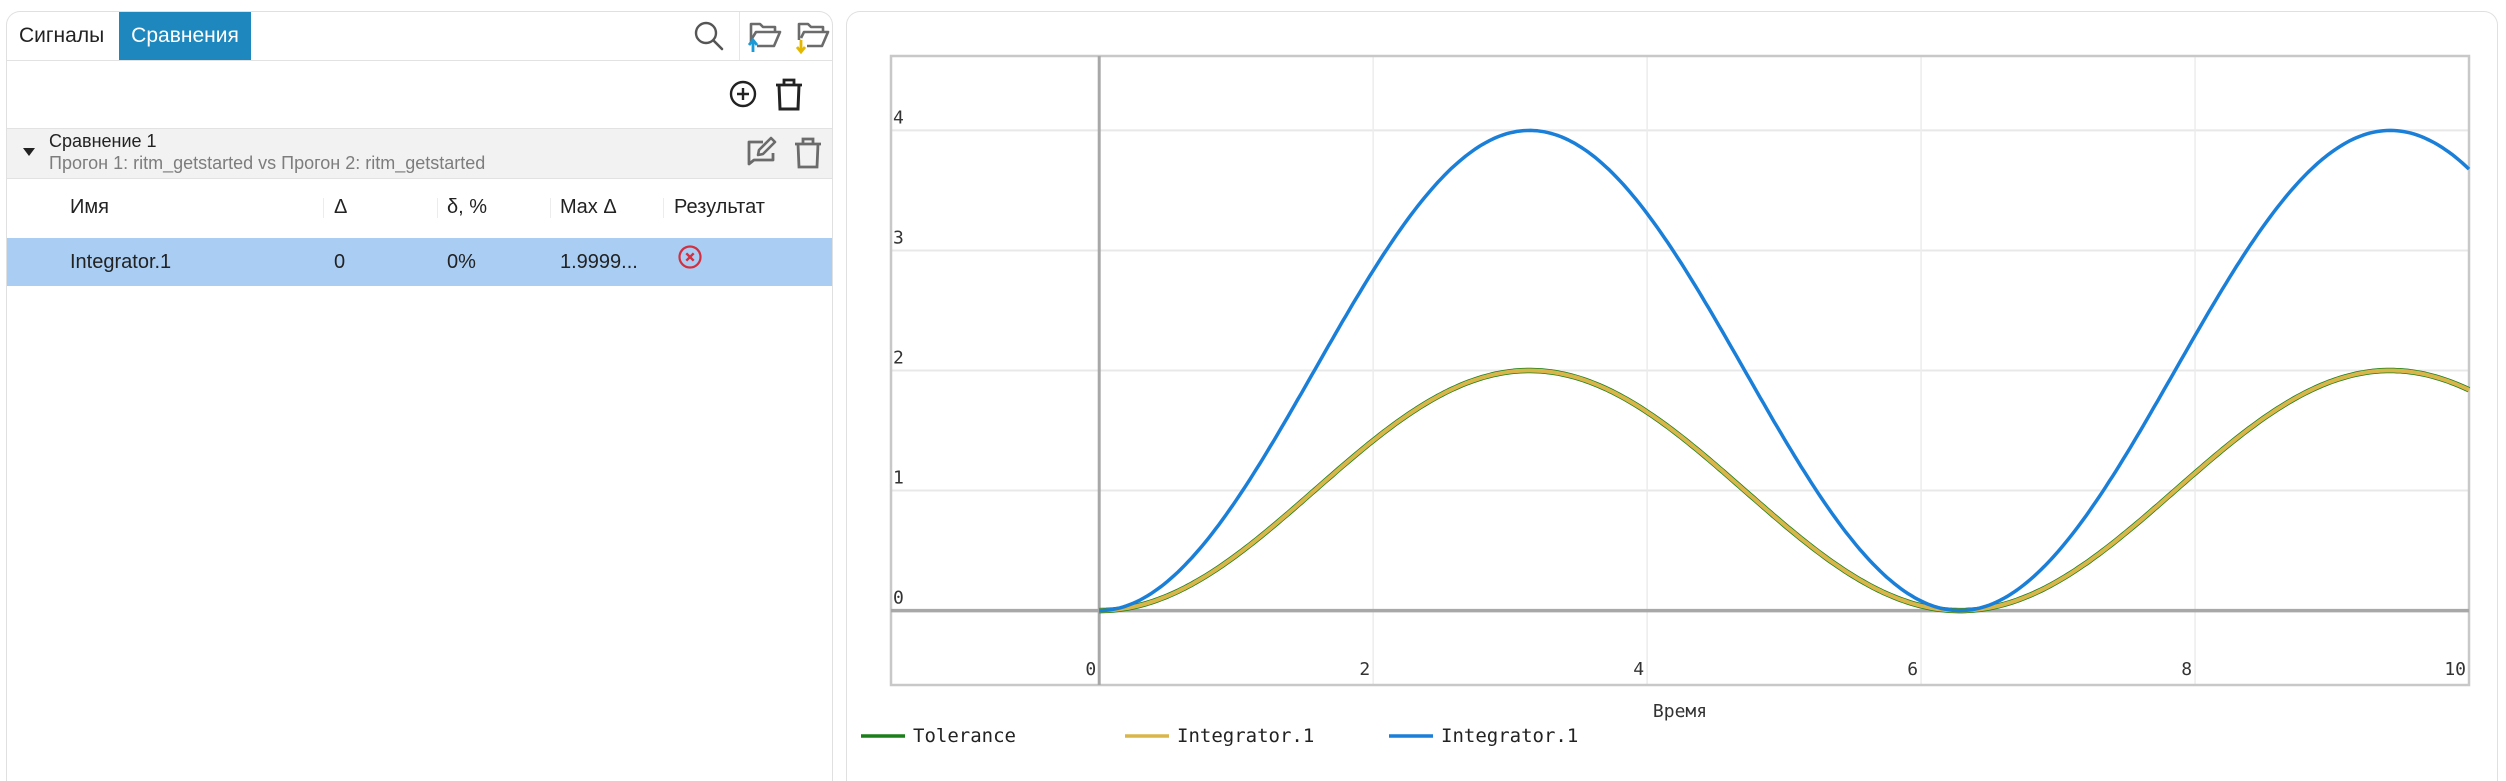  I want to click on edit-icon, so click(762, 153).